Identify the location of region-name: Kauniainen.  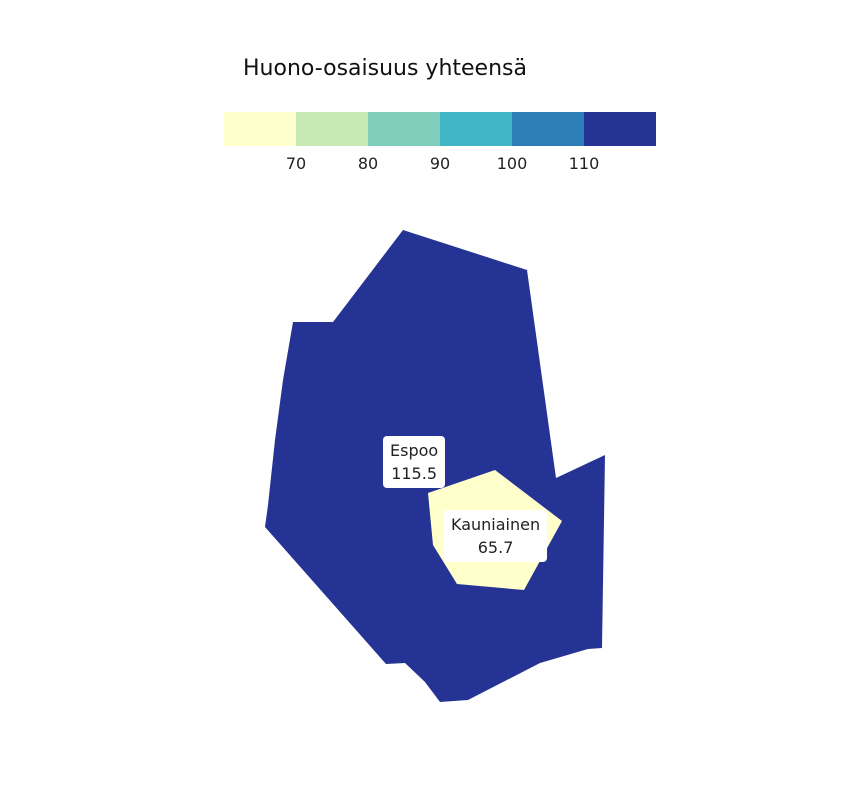
(496, 524).